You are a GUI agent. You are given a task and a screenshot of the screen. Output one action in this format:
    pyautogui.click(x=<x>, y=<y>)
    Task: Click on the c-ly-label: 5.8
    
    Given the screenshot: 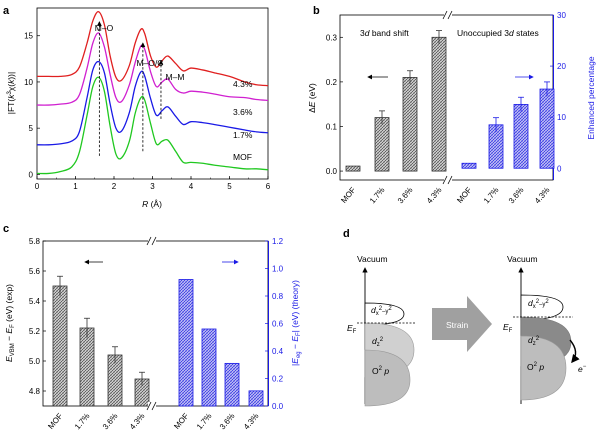 What is the action you would take?
    pyautogui.click(x=35, y=241)
    